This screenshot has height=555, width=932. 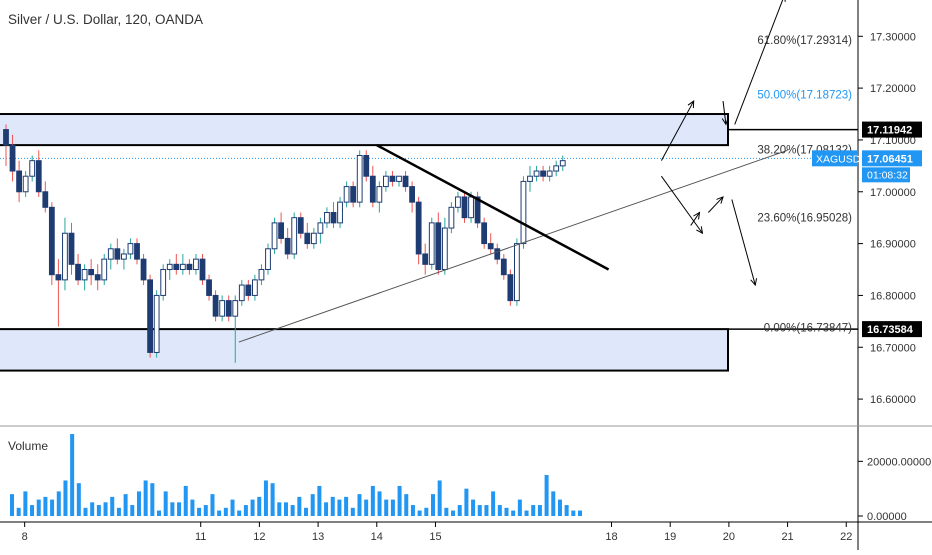 I want to click on projection-arrow-4-head, so click(x=700, y=230).